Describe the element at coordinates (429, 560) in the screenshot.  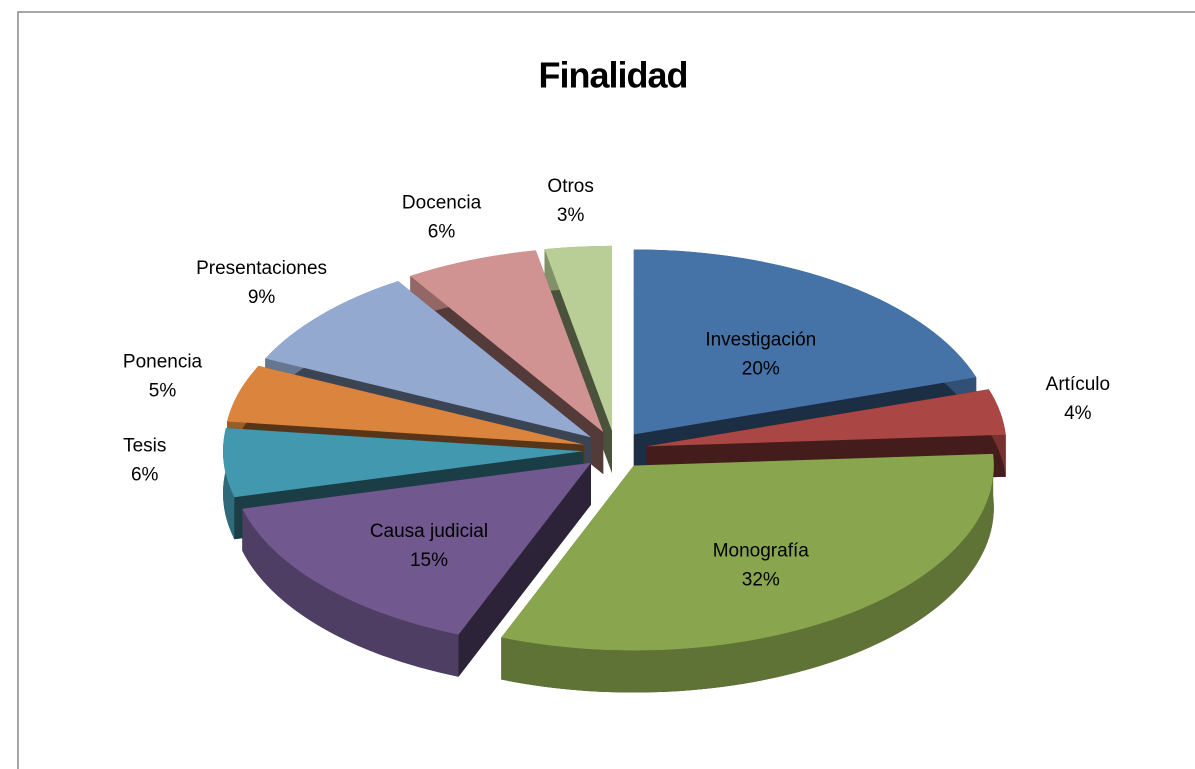
I see `data-label-value: 15%` at that location.